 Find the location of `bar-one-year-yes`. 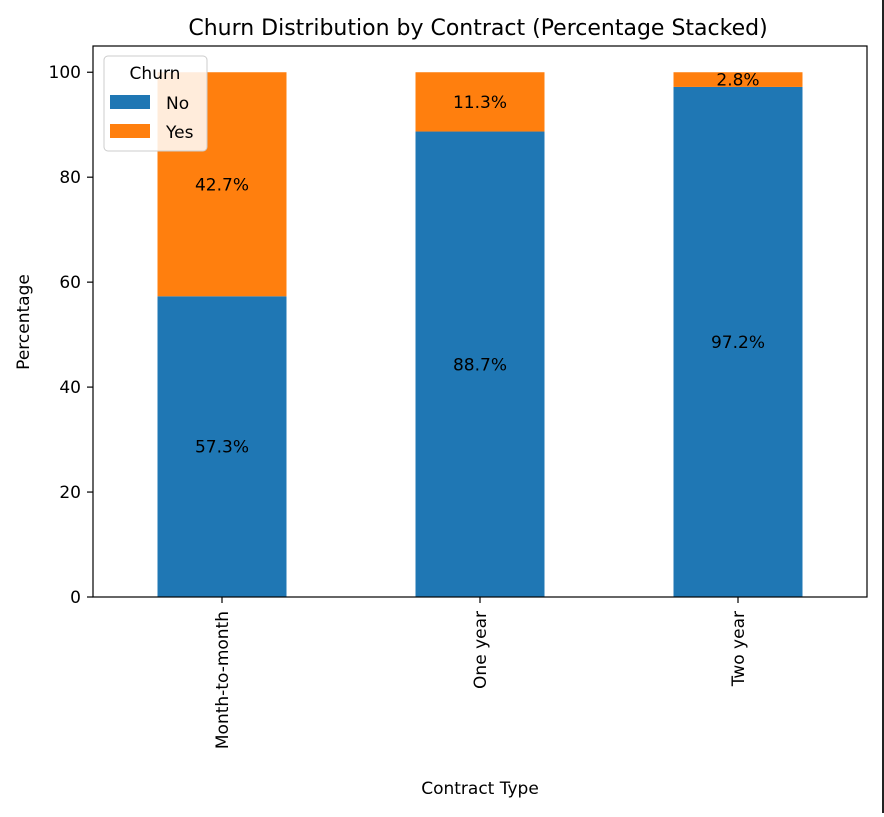

bar-one-year-yes is located at coordinates (480, 102).